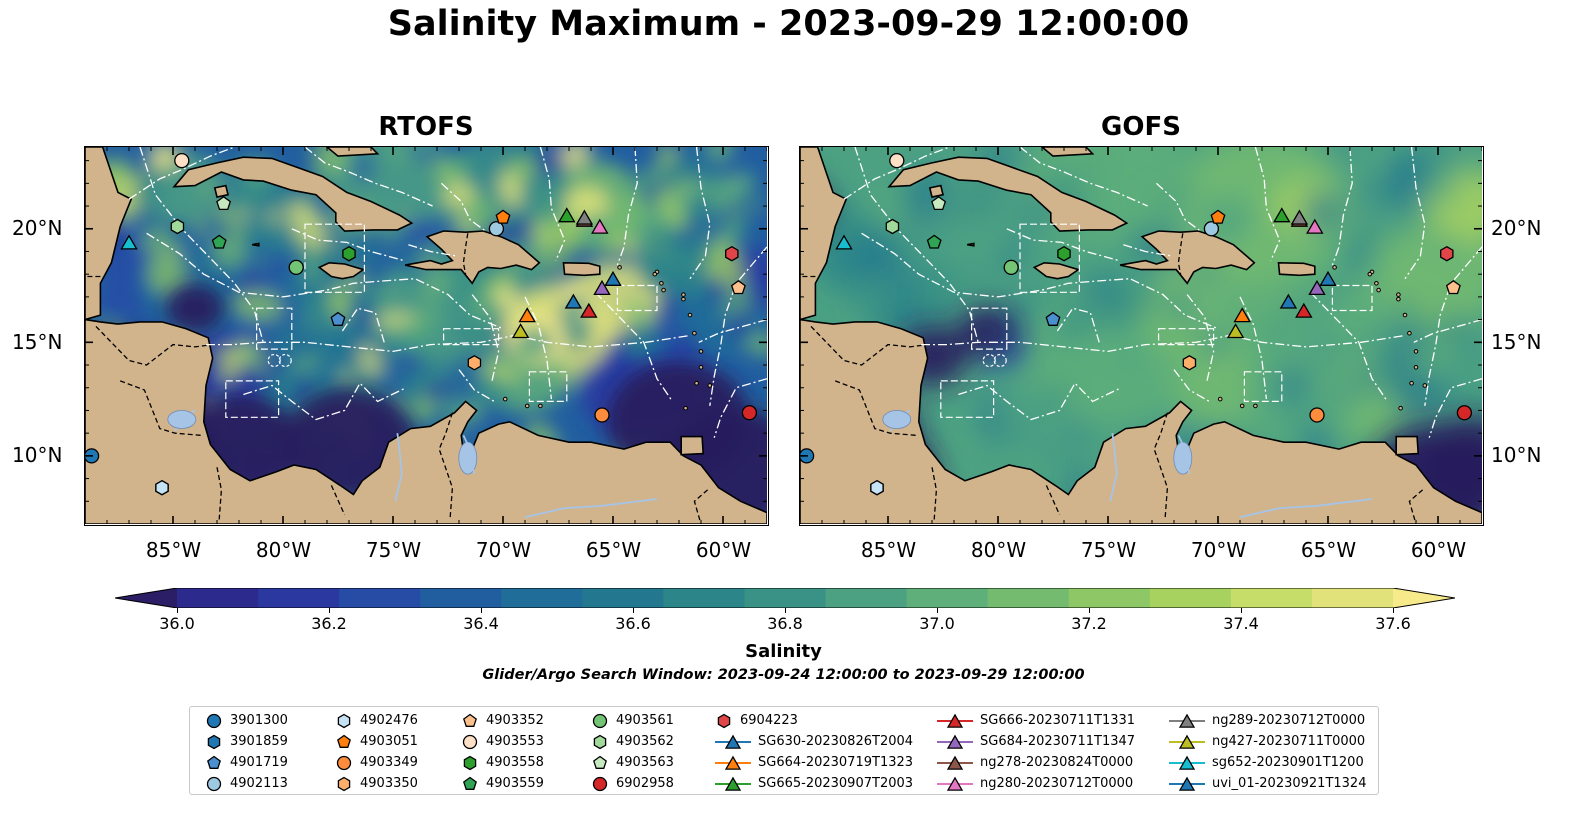 The image size is (1577, 827). I want to click on legend-item: ng427-20230711T0000, so click(1266, 741).